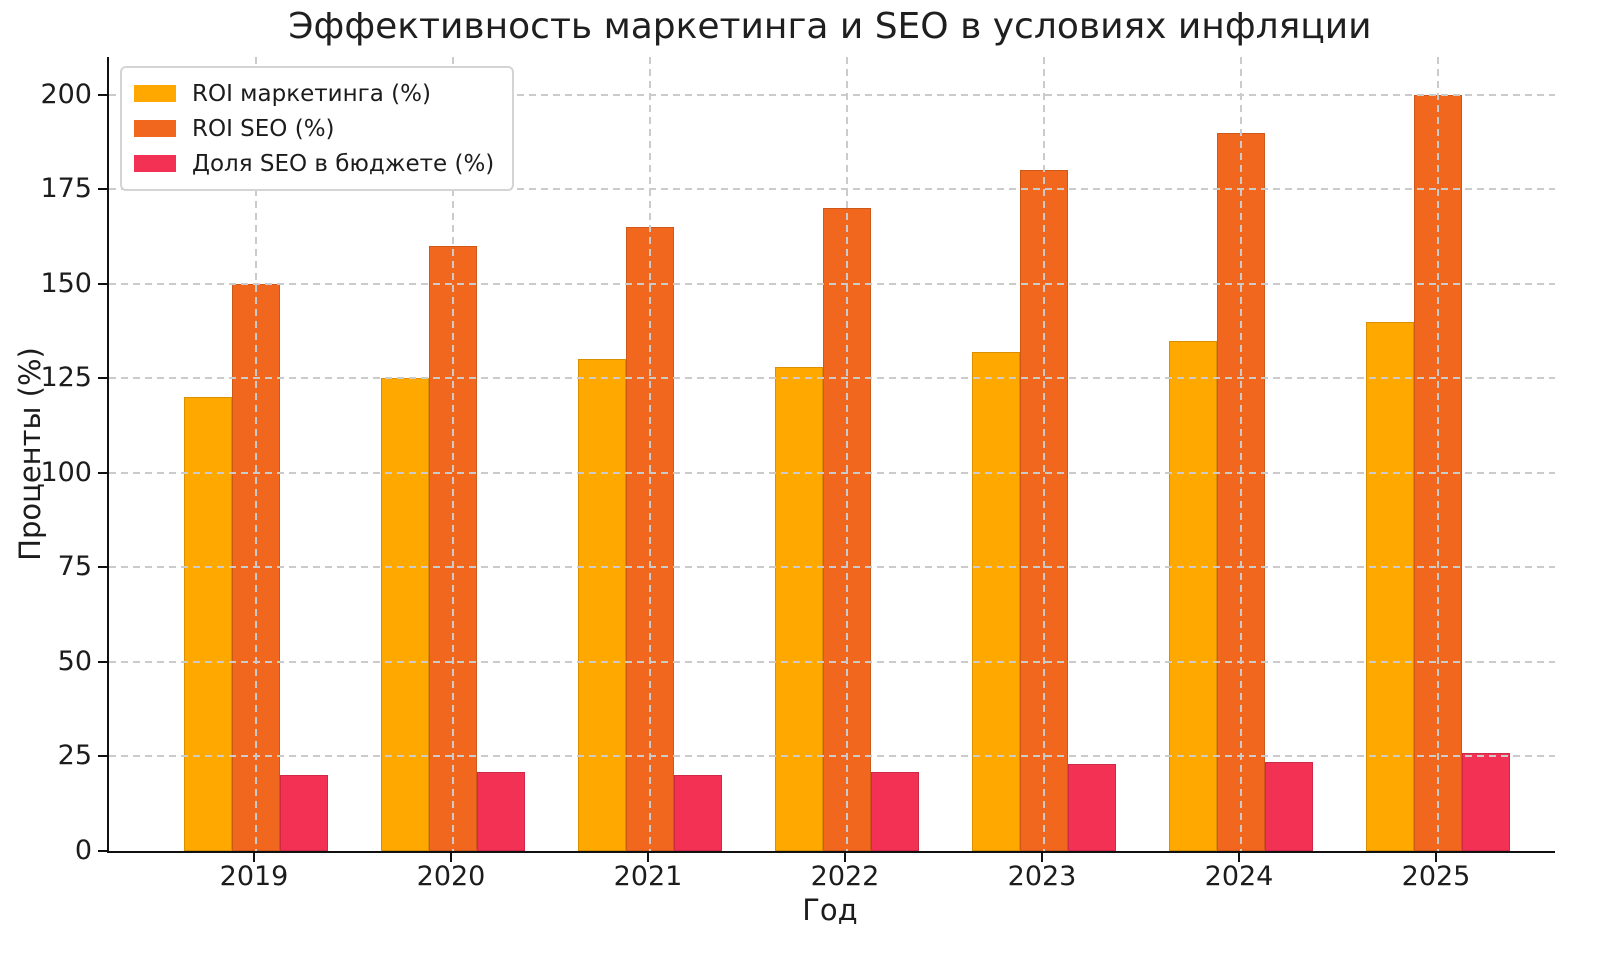 This screenshot has height=954, width=1600. I want to click on ytick-label-200: 200, so click(66, 94).